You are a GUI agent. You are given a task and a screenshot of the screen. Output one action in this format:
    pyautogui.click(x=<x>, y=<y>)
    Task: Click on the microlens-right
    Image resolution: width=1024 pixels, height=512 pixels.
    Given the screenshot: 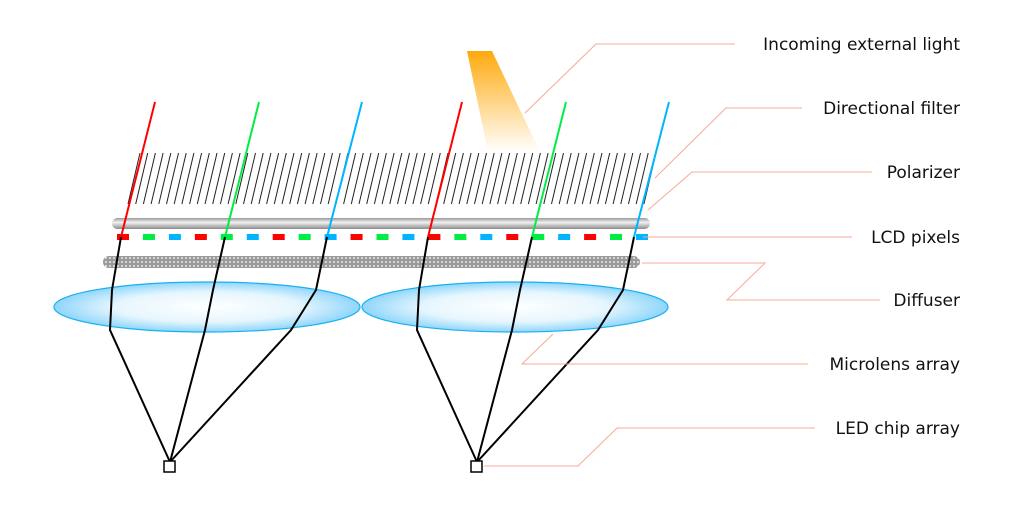 What is the action you would take?
    pyautogui.click(x=515, y=307)
    